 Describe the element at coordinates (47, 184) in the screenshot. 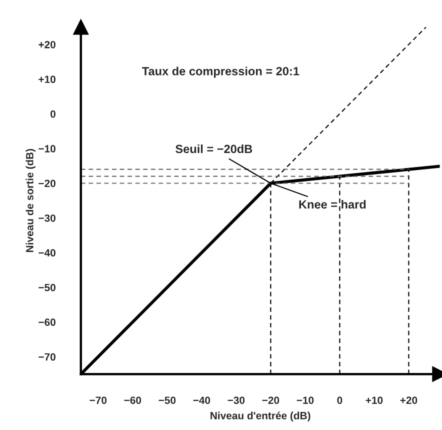

I see `y-tick-label: −20` at that location.